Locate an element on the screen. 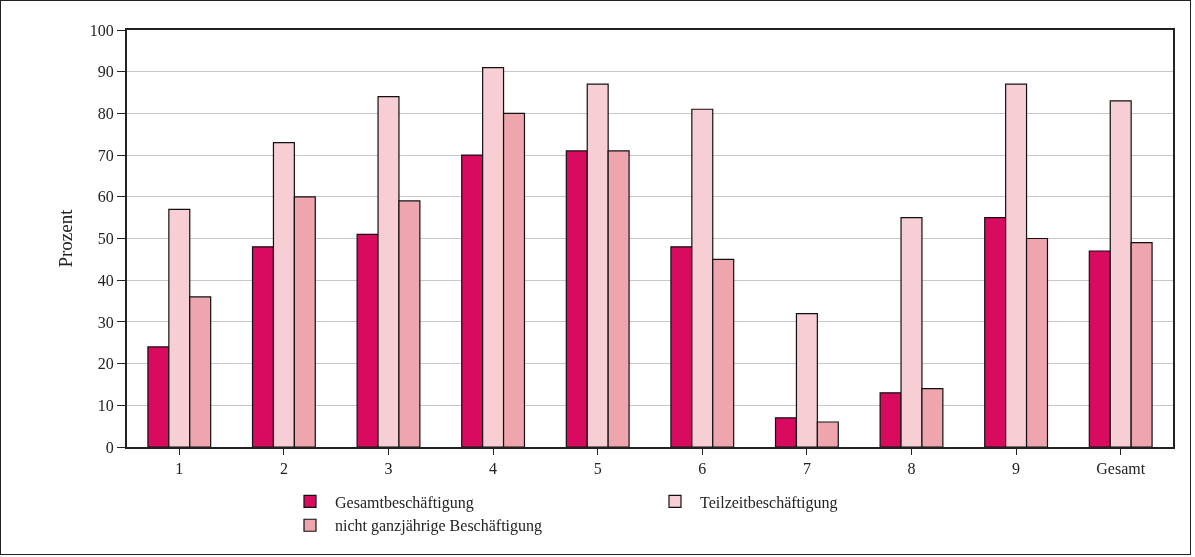  legend-label: nicht ganzjährige Beschäftigung is located at coordinates (439, 526).